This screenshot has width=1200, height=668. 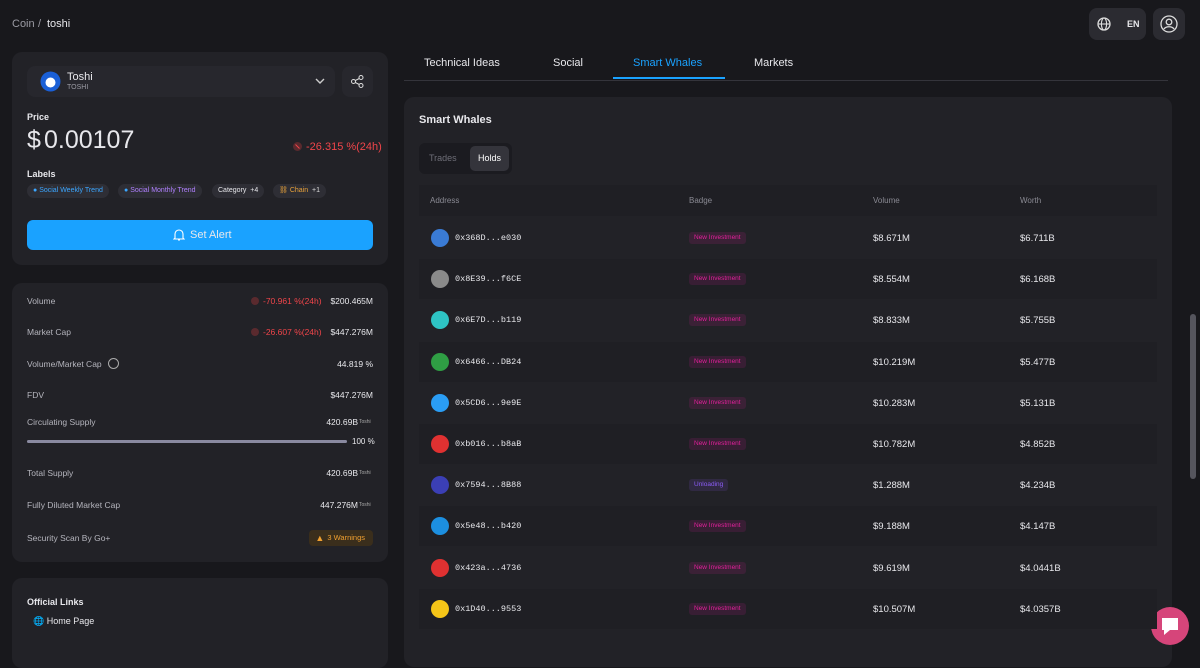 What do you see at coordinates (344, 147) in the screenshot?
I see `price-change: -26.315 %(24h)` at bounding box center [344, 147].